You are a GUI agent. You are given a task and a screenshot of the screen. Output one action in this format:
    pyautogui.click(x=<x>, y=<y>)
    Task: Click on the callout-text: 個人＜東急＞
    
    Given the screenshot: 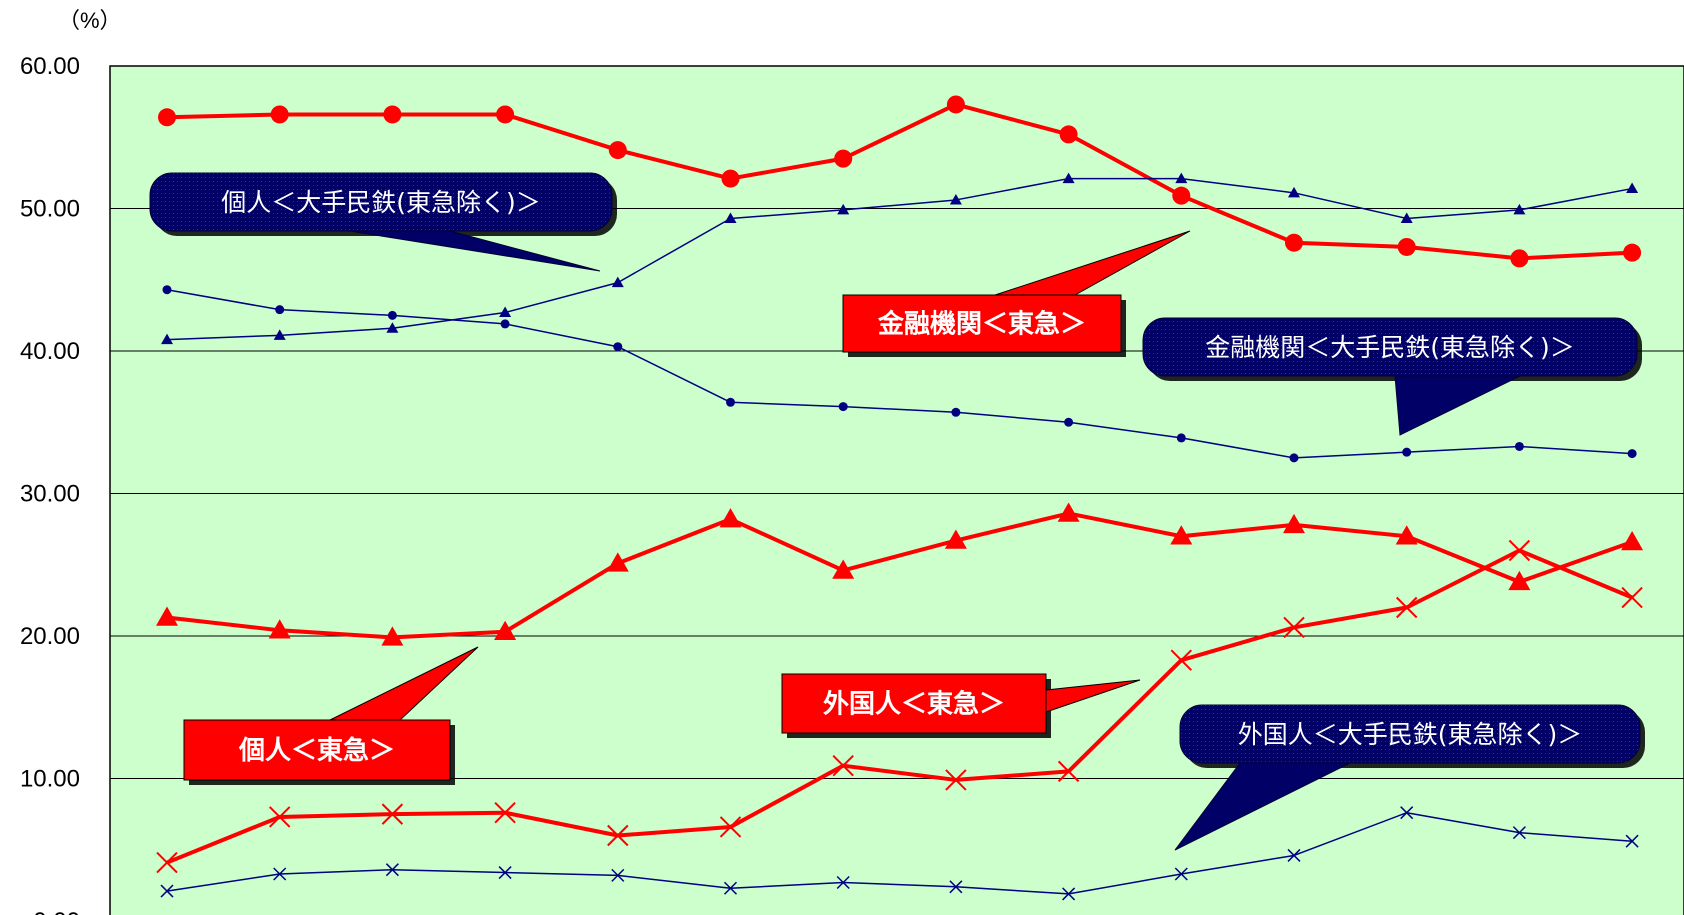 What is the action you would take?
    pyautogui.click(x=316, y=751)
    